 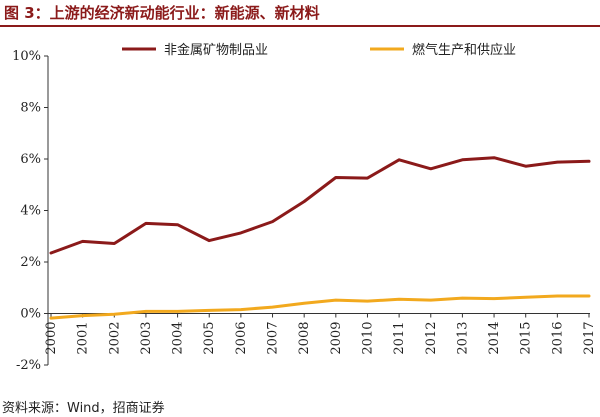 I want to click on legend-label-1: 非金属矿物制品业, so click(x=216, y=50).